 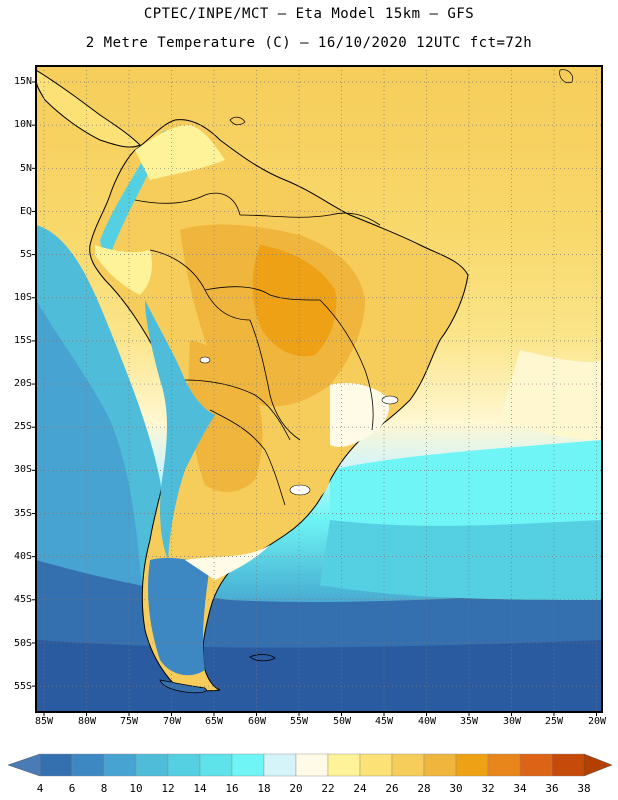 What do you see at coordinates (172, 721) in the screenshot?
I see `lon-label: 70W` at bounding box center [172, 721].